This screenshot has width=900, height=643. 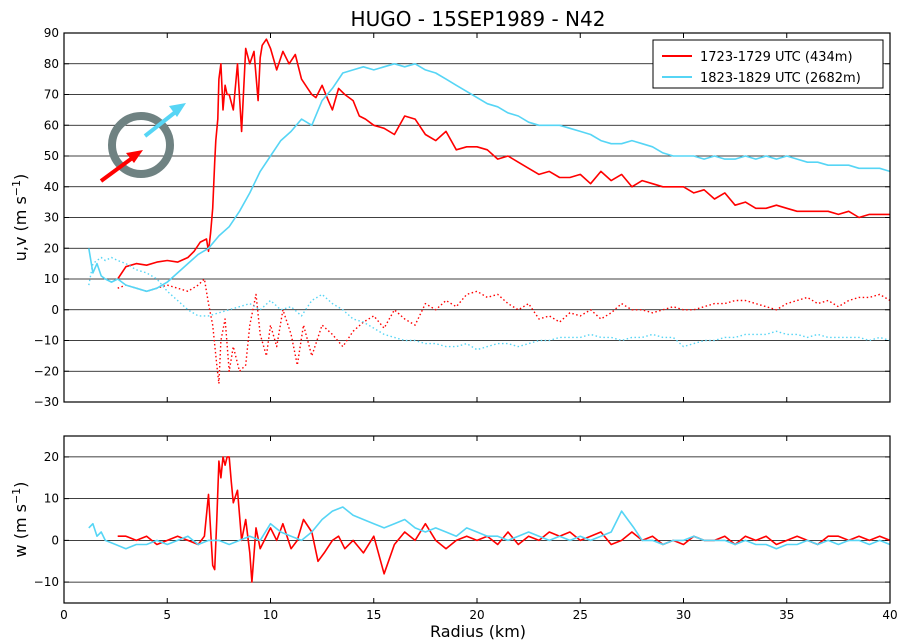 What do you see at coordinates (51, 95) in the screenshot?
I see `y-tick-label: 70` at bounding box center [51, 95].